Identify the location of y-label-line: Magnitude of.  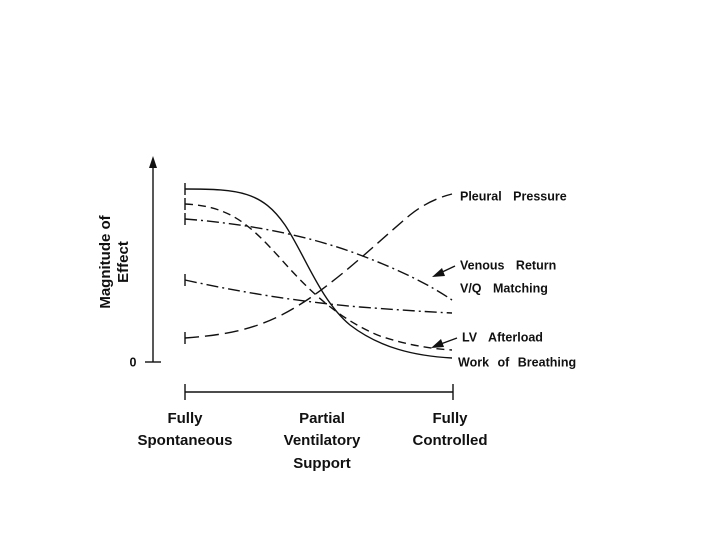
(105, 261).